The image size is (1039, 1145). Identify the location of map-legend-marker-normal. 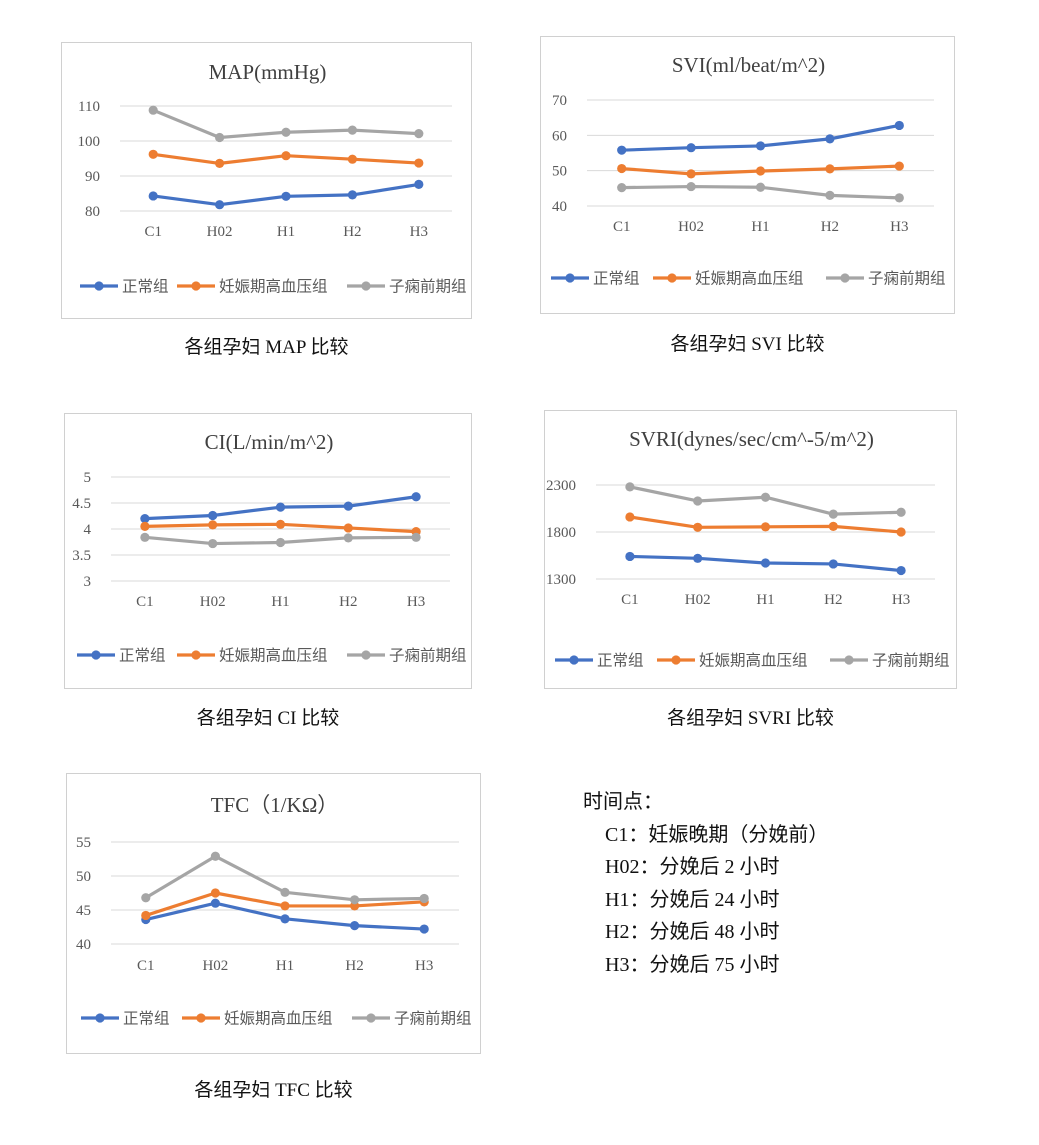
(99, 286).